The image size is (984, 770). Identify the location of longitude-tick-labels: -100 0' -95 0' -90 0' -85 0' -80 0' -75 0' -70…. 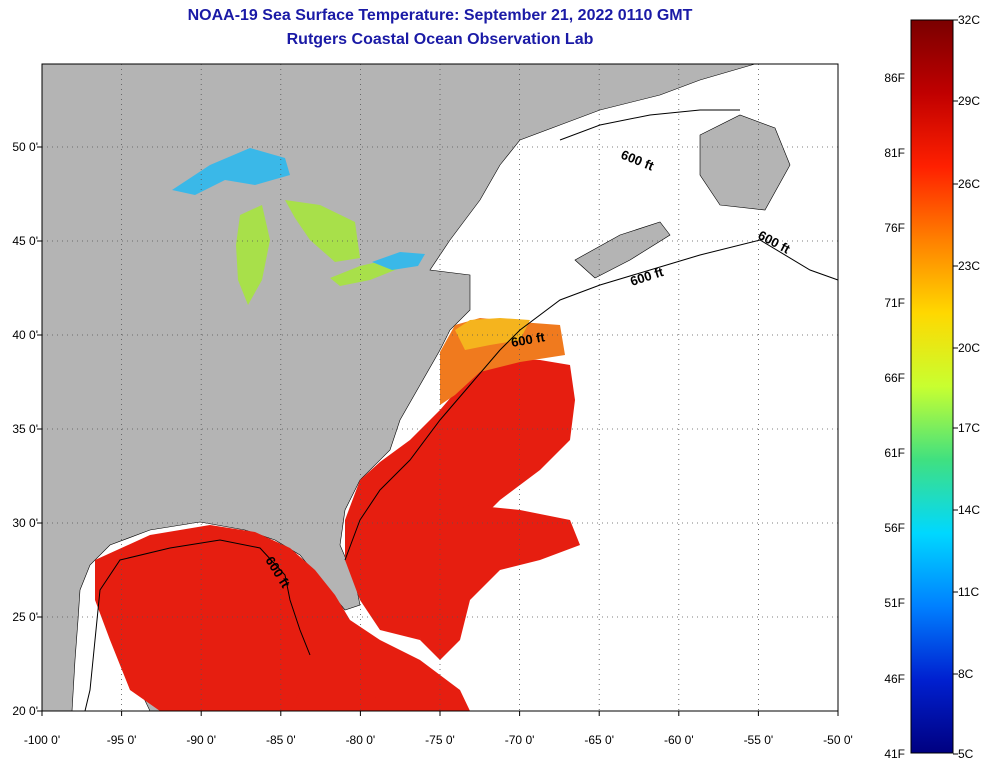
(438, 729).